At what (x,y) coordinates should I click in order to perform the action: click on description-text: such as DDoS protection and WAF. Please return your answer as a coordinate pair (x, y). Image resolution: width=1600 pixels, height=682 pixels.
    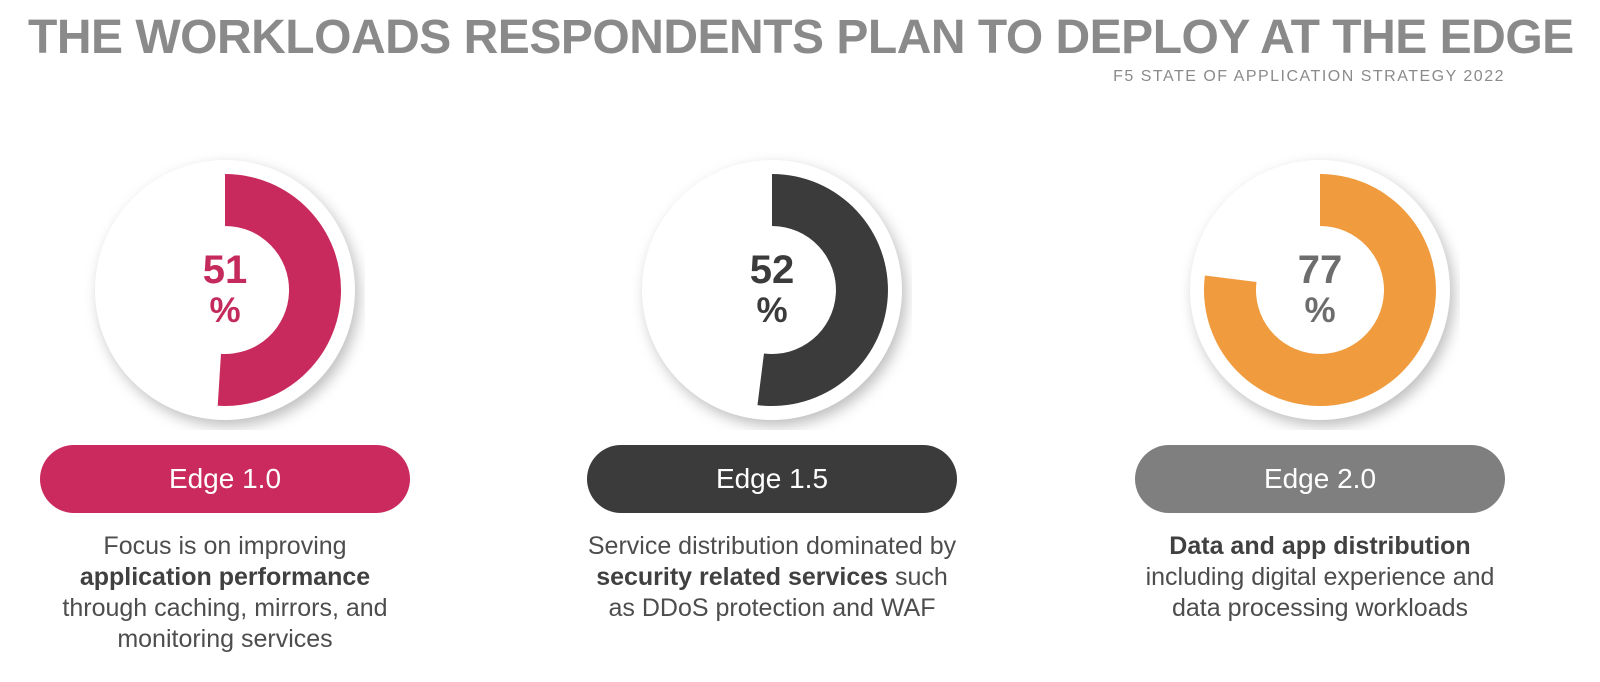
    Looking at the image, I should click on (778, 592).